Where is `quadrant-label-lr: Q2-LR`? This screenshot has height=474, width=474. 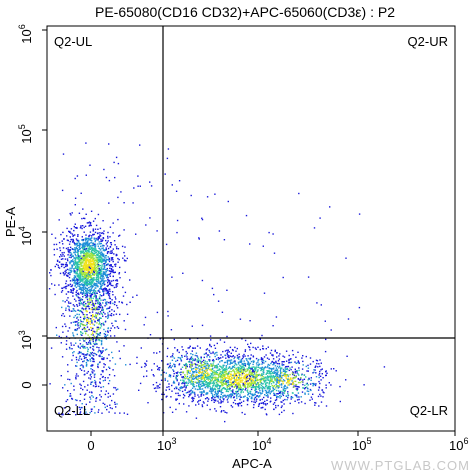
quadrant-label-lr: Q2-LR is located at coordinates (429, 410).